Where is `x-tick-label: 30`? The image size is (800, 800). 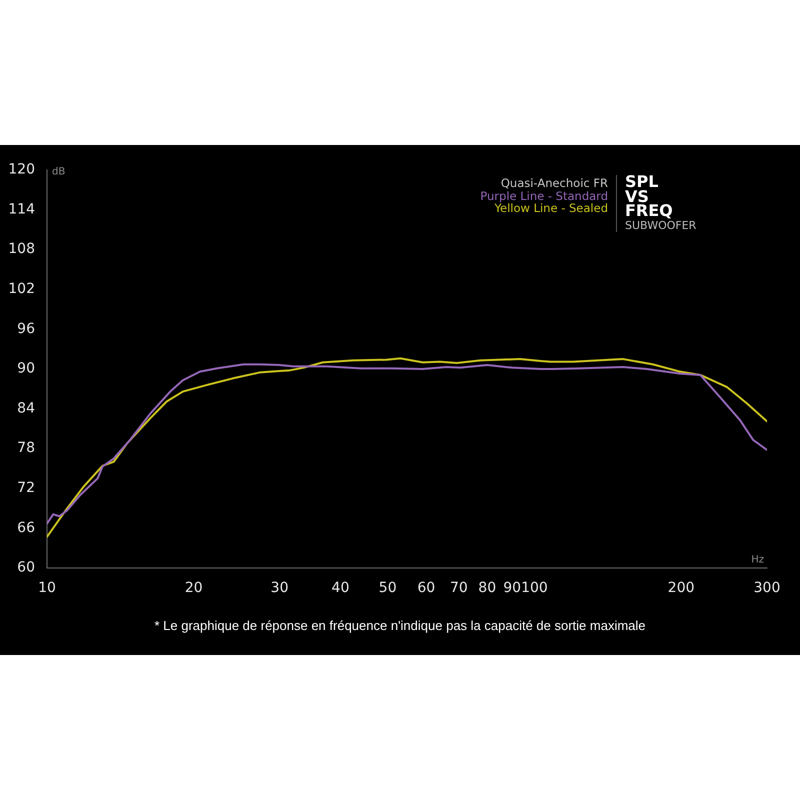 x-tick-label: 30 is located at coordinates (279, 588).